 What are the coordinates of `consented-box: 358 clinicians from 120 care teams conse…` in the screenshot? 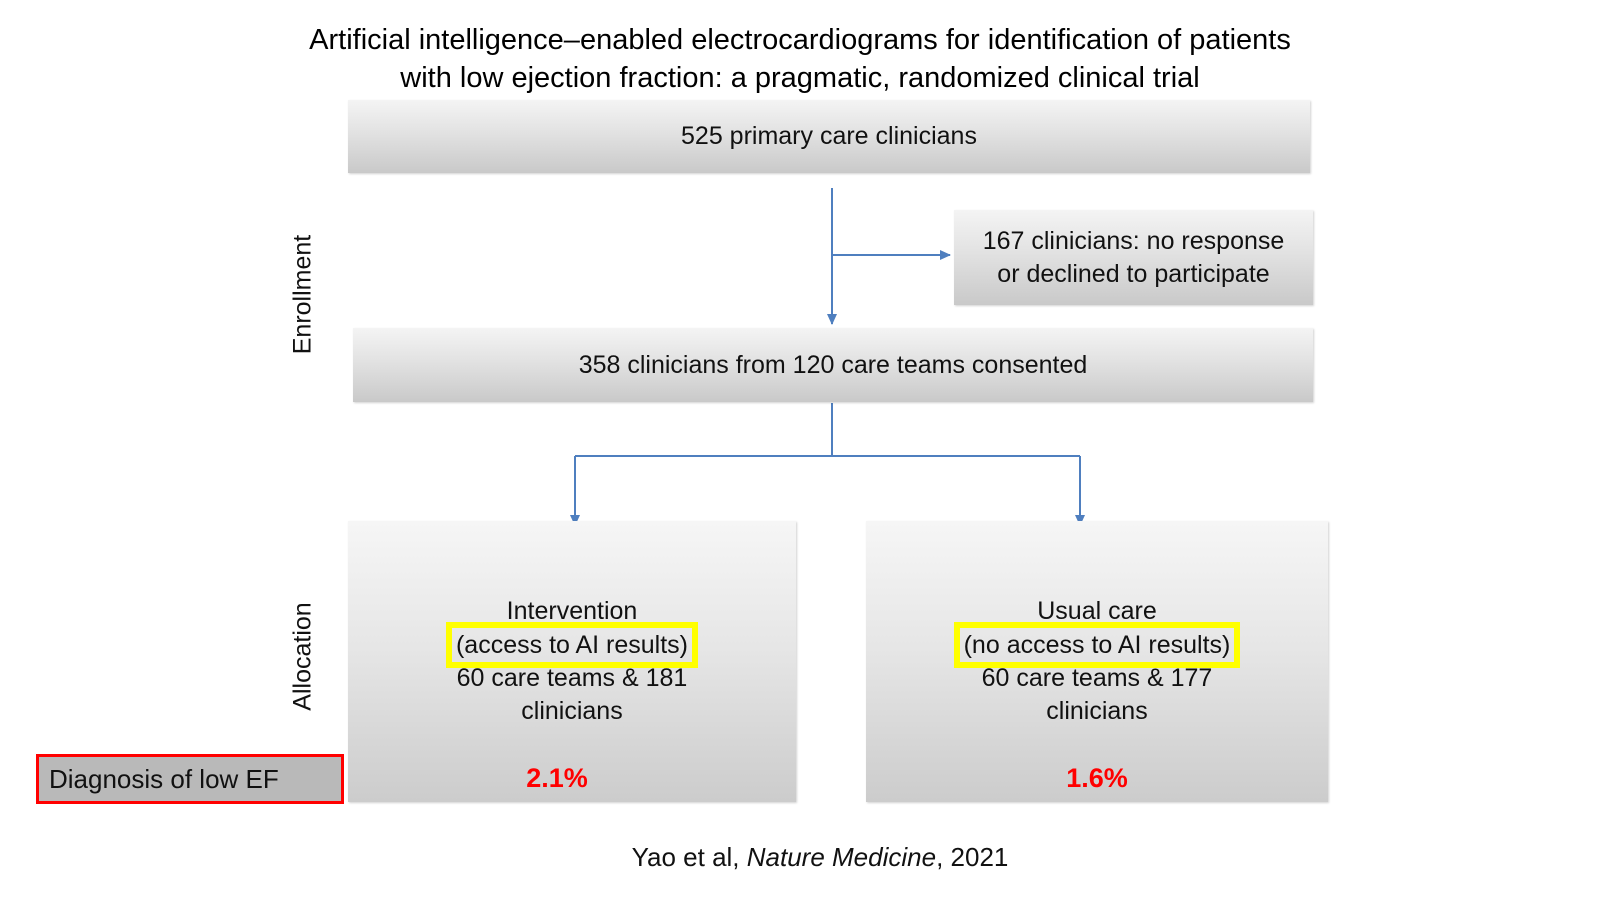 It's located at (833, 365).